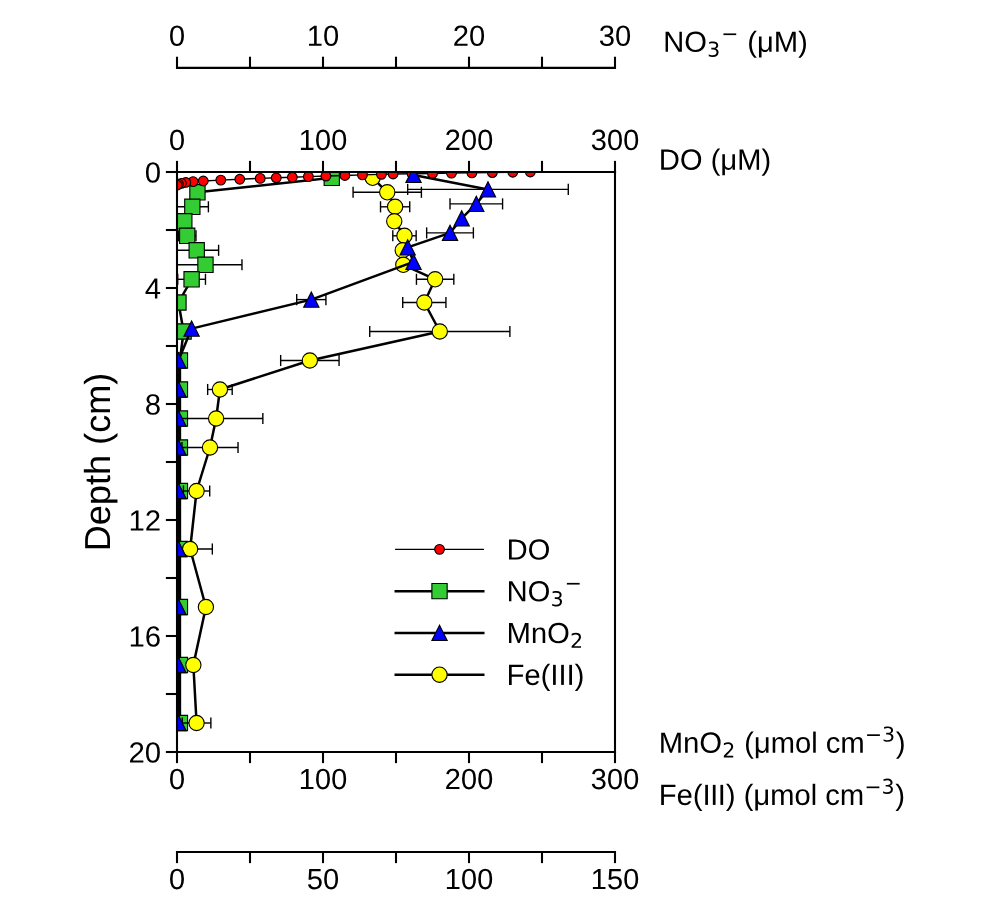  What do you see at coordinates (145, 636) in the screenshot?
I see `y-tick-label: 16` at bounding box center [145, 636].